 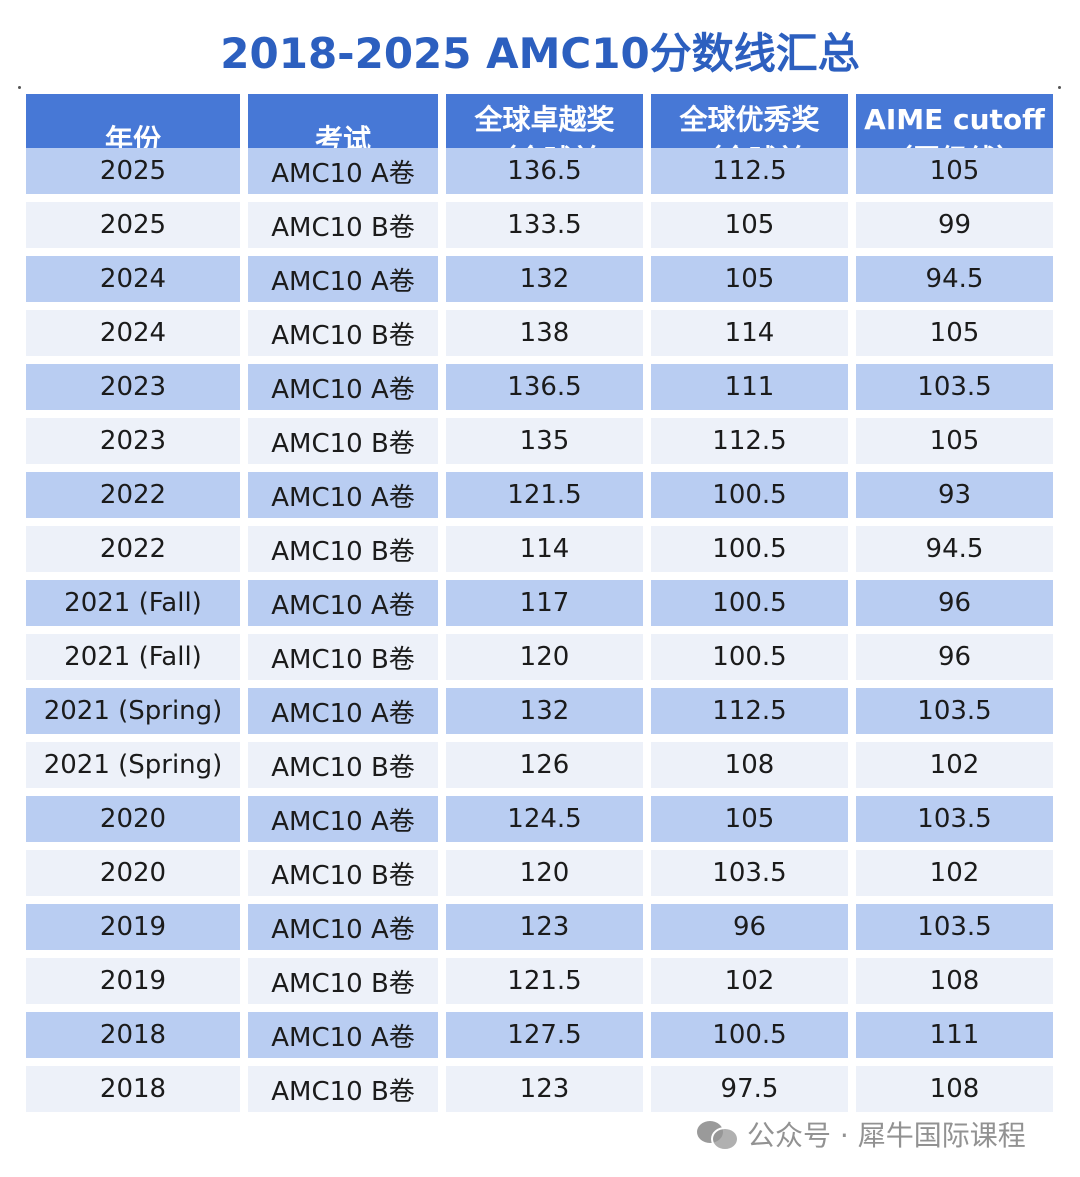 I want to click on page-title: 2018-2025 AMC10分数线汇总, so click(x=540, y=53).